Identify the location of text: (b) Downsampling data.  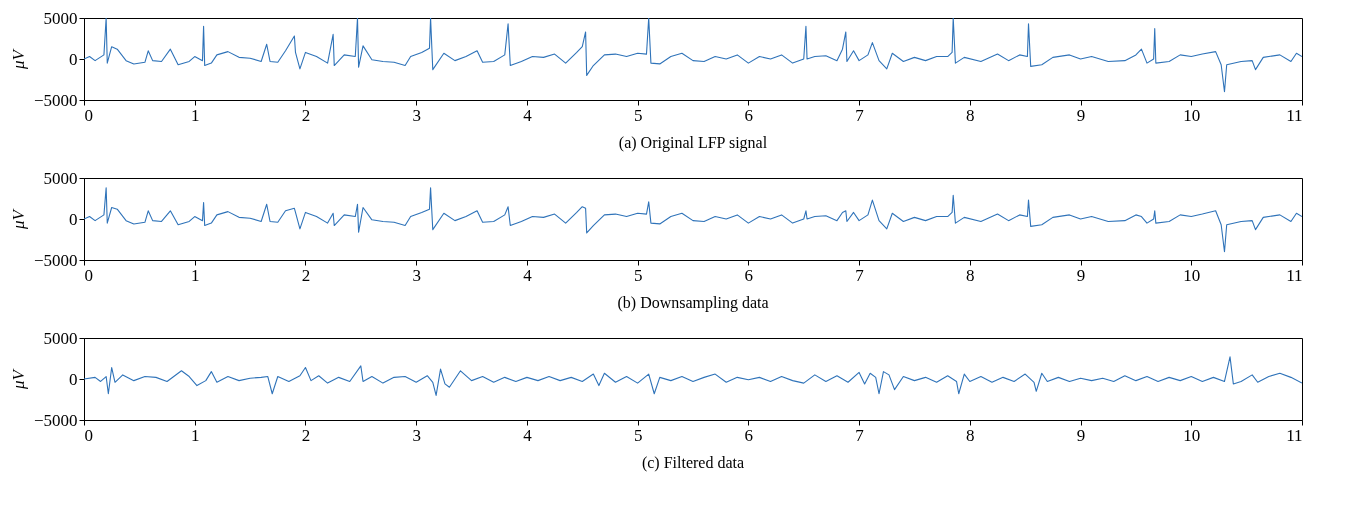
(693, 303).